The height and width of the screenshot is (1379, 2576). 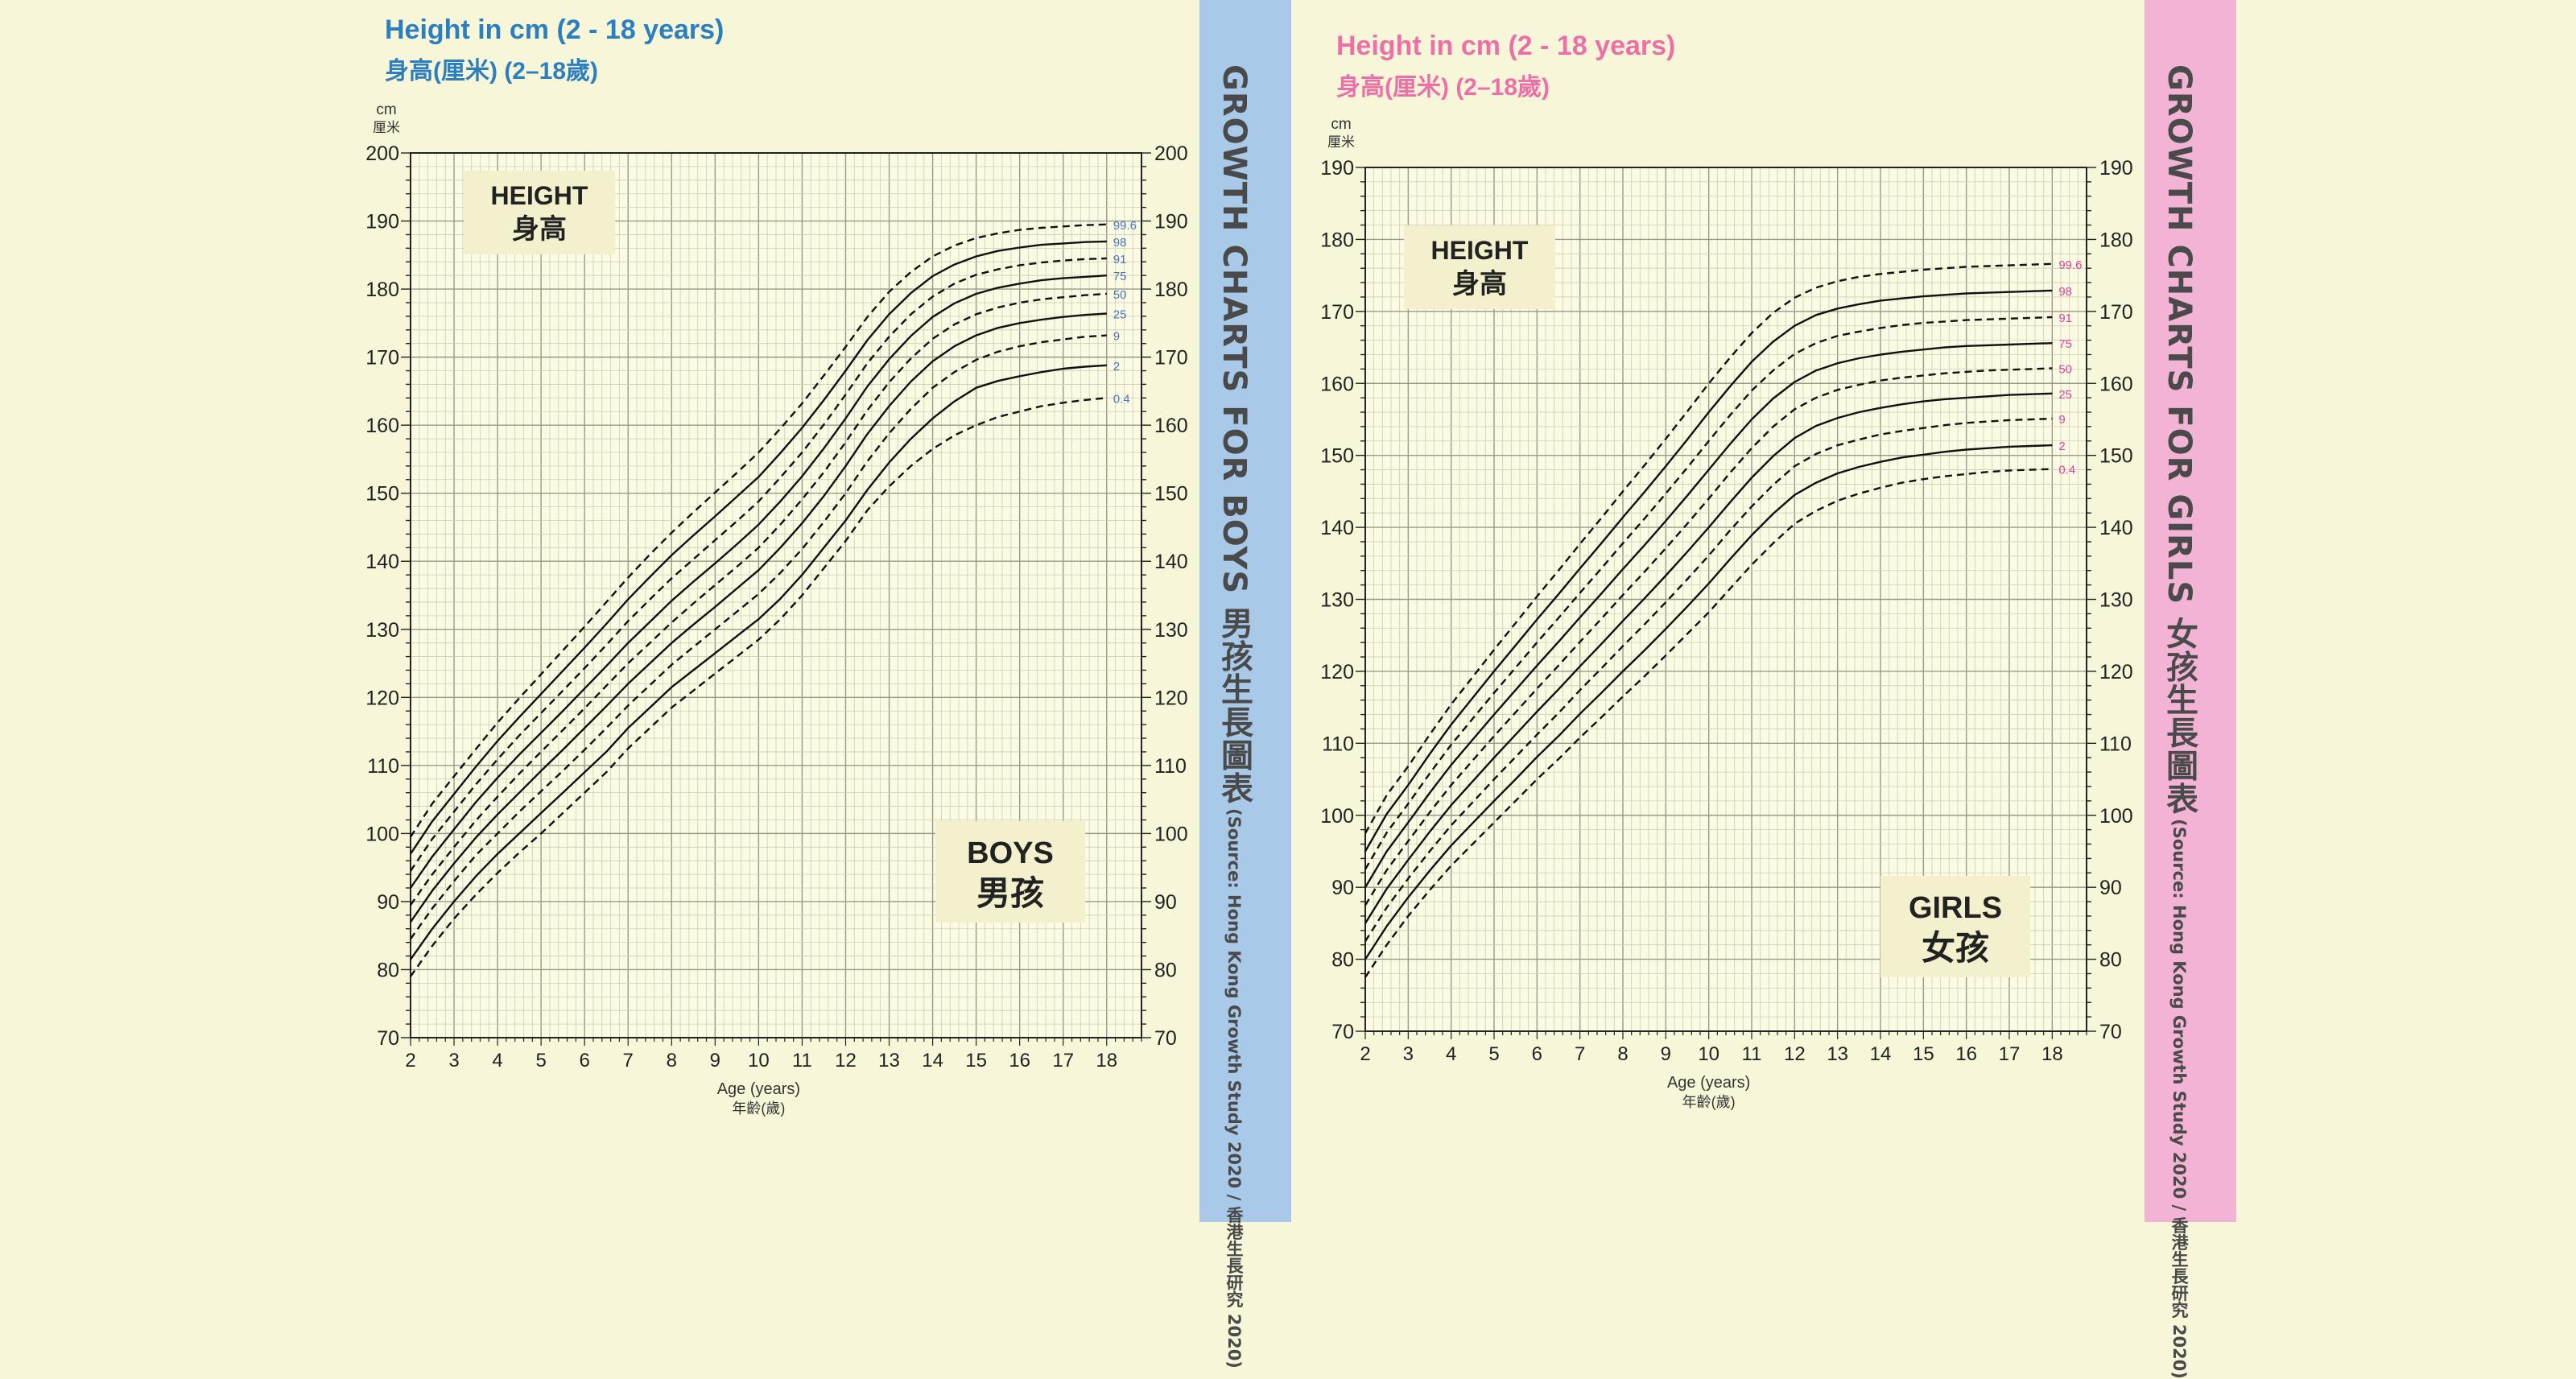 What do you see at coordinates (383, 766) in the screenshot?
I see `y-tick-label-left: 110` at bounding box center [383, 766].